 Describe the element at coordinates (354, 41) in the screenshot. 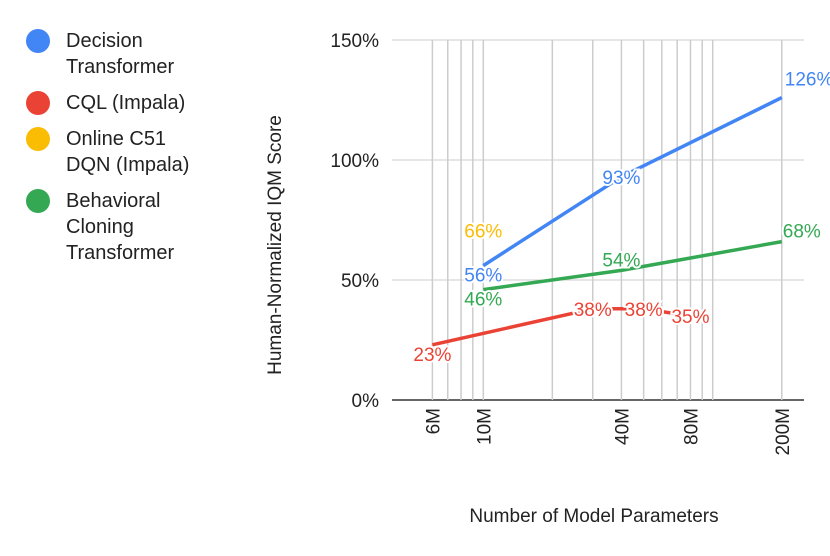

I see `y-tick-label: 150%` at that location.